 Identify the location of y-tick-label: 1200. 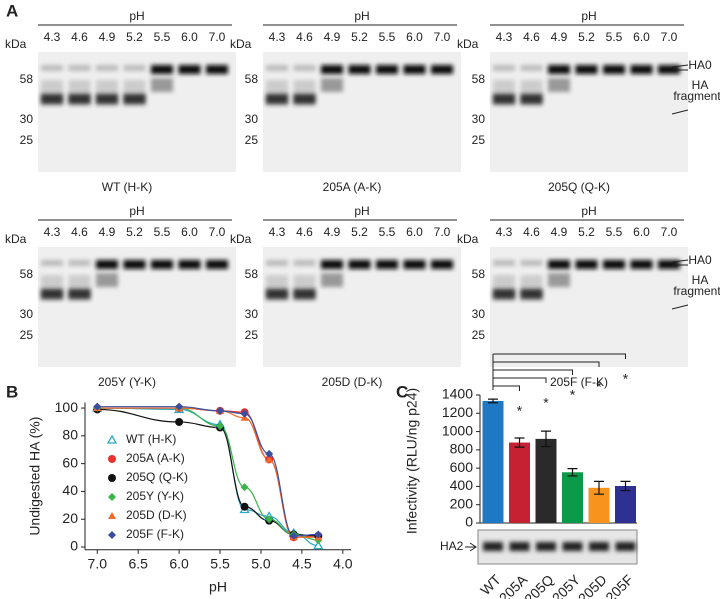
(457, 412).